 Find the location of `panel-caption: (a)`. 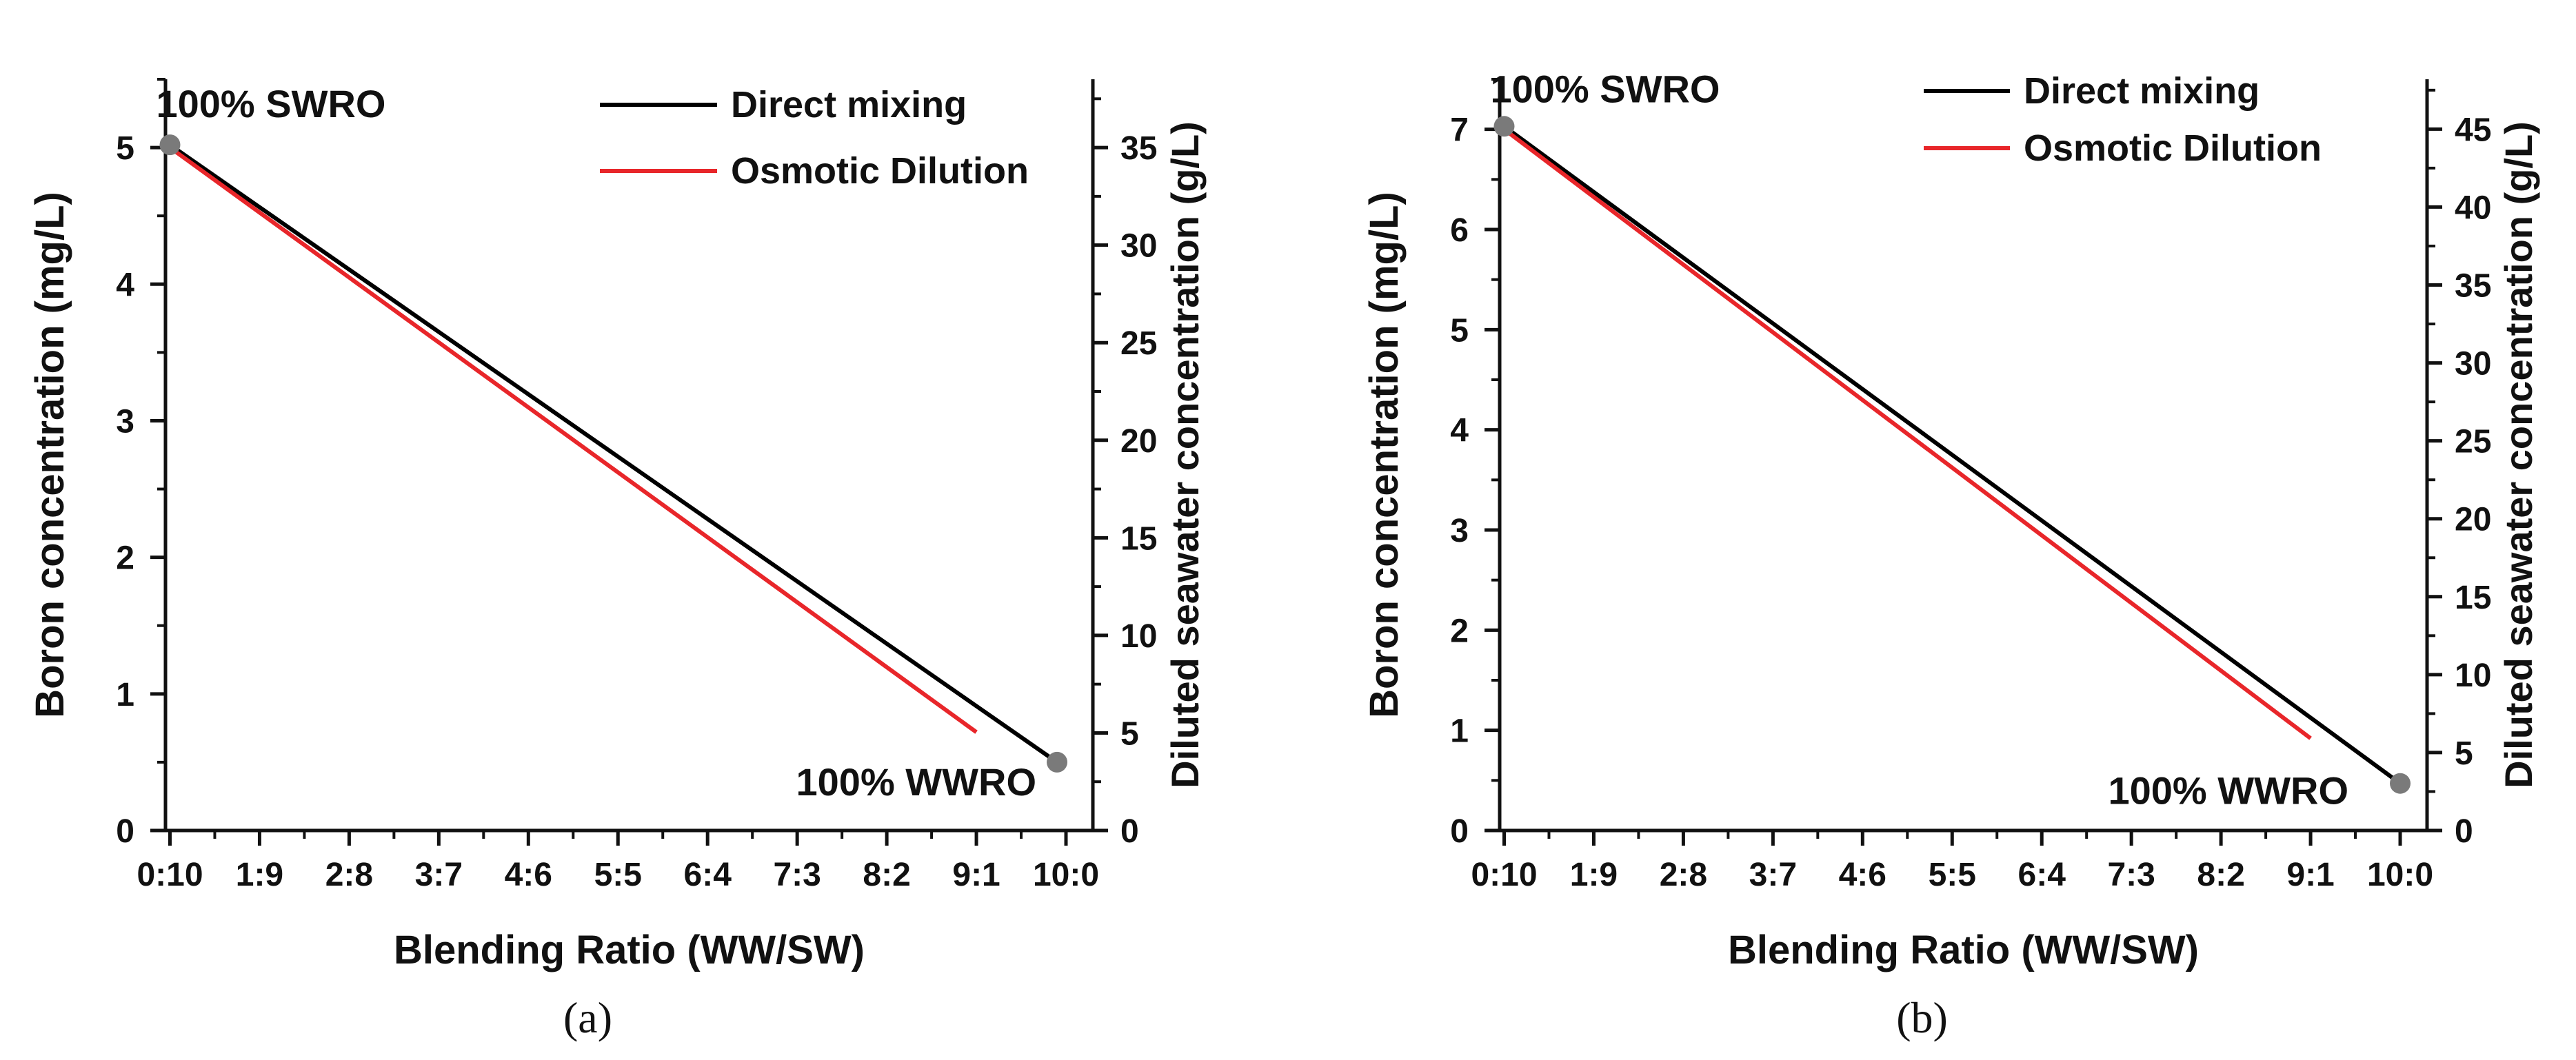

panel-caption: (a) is located at coordinates (587, 1017).